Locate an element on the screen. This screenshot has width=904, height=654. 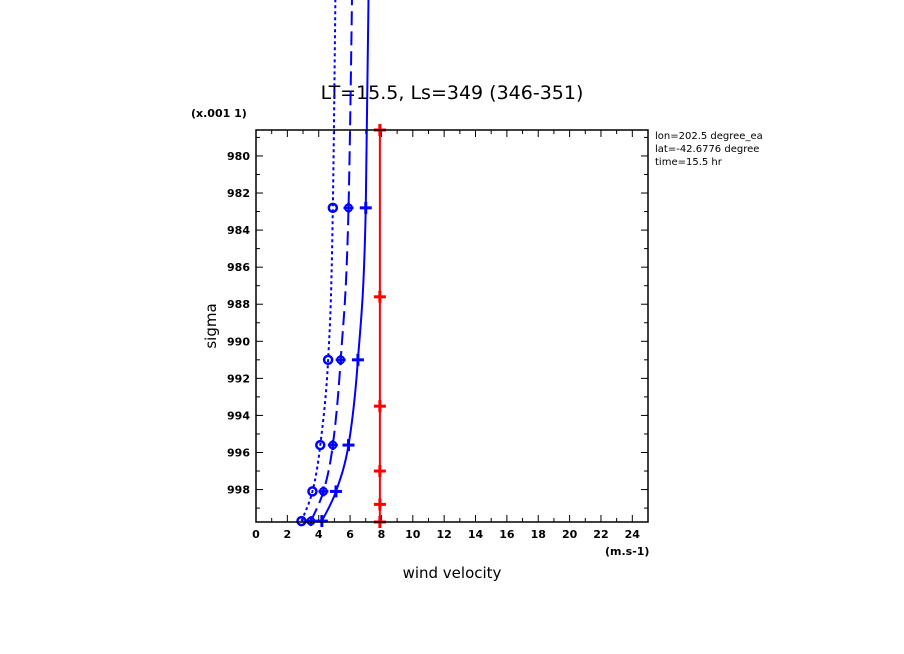
x-tick-label: 0 is located at coordinates (256, 534).